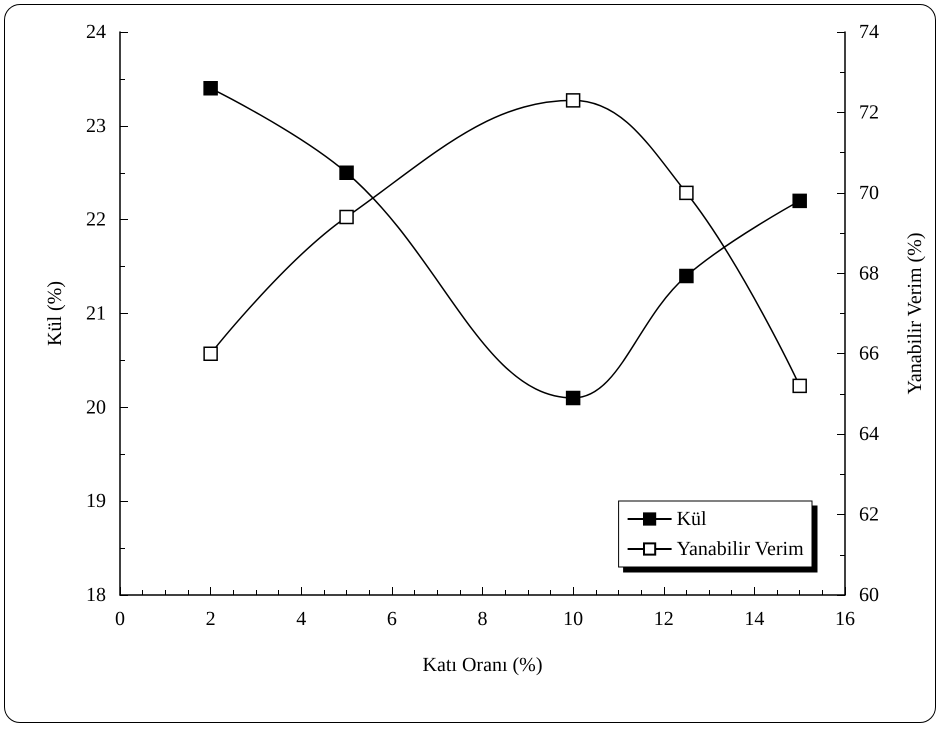 The height and width of the screenshot is (729, 944). What do you see at coordinates (845, 619) in the screenshot?
I see `x-tick-label: 16` at bounding box center [845, 619].